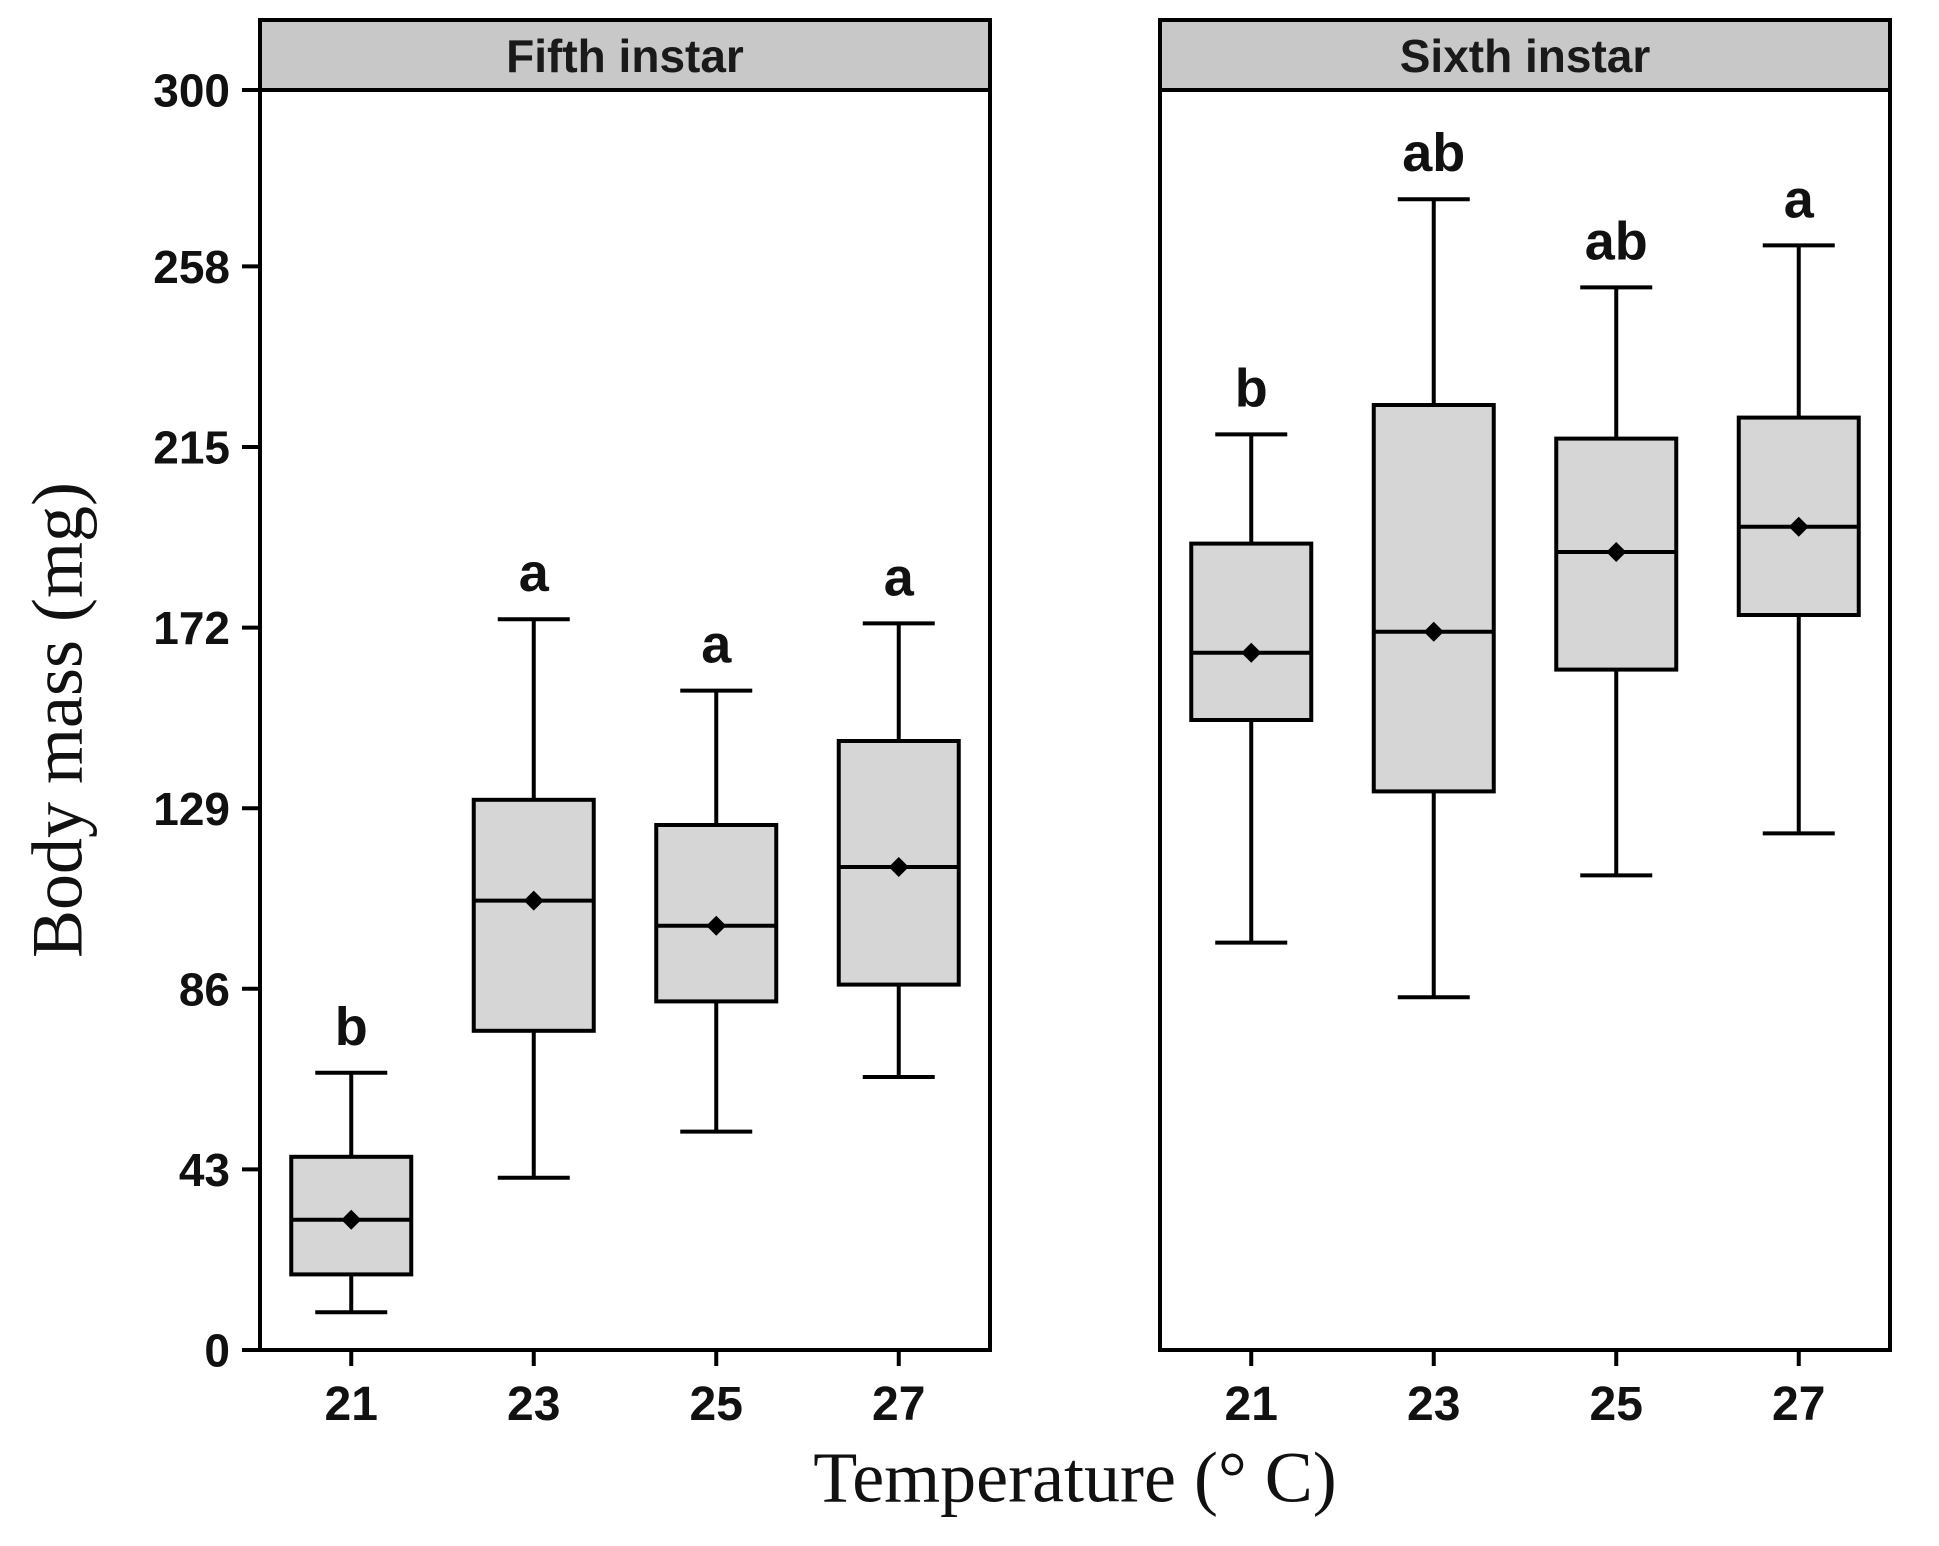 Image resolution: width=1939 pixels, height=1546 pixels. What do you see at coordinates (204, 1170) in the screenshot?
I see `y-tick-label: 43` at bounding box center [204, 1170].